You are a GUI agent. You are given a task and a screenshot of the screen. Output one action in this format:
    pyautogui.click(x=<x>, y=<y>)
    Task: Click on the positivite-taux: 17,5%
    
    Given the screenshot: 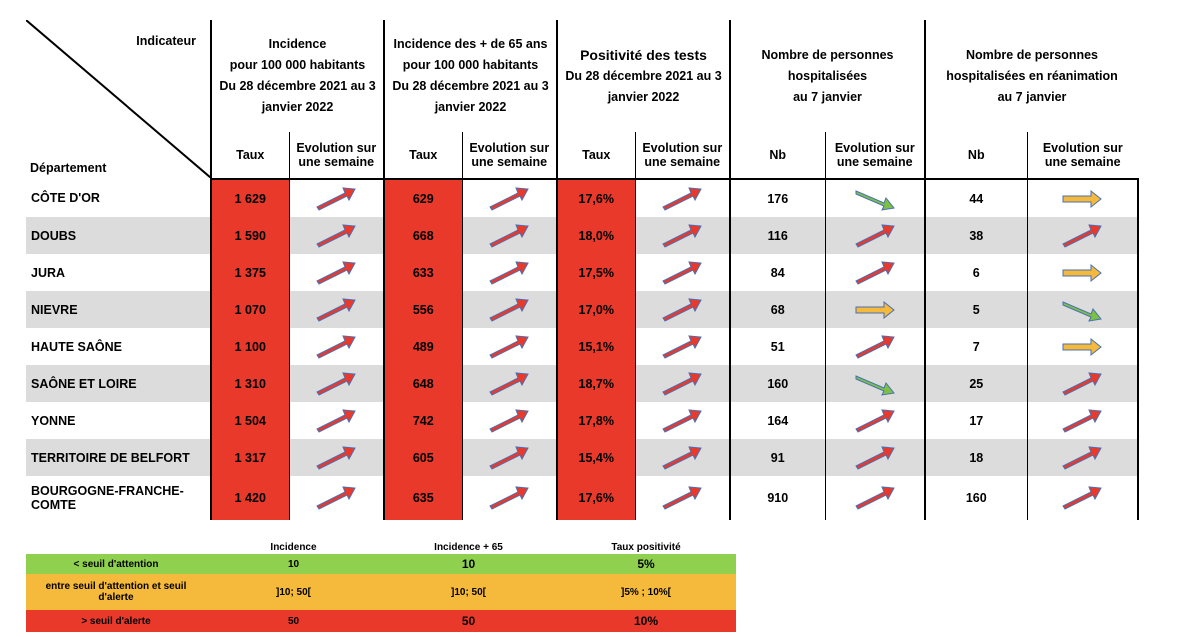 What is the action you would take?
    pyautogui.click(x=595, y=272)
    